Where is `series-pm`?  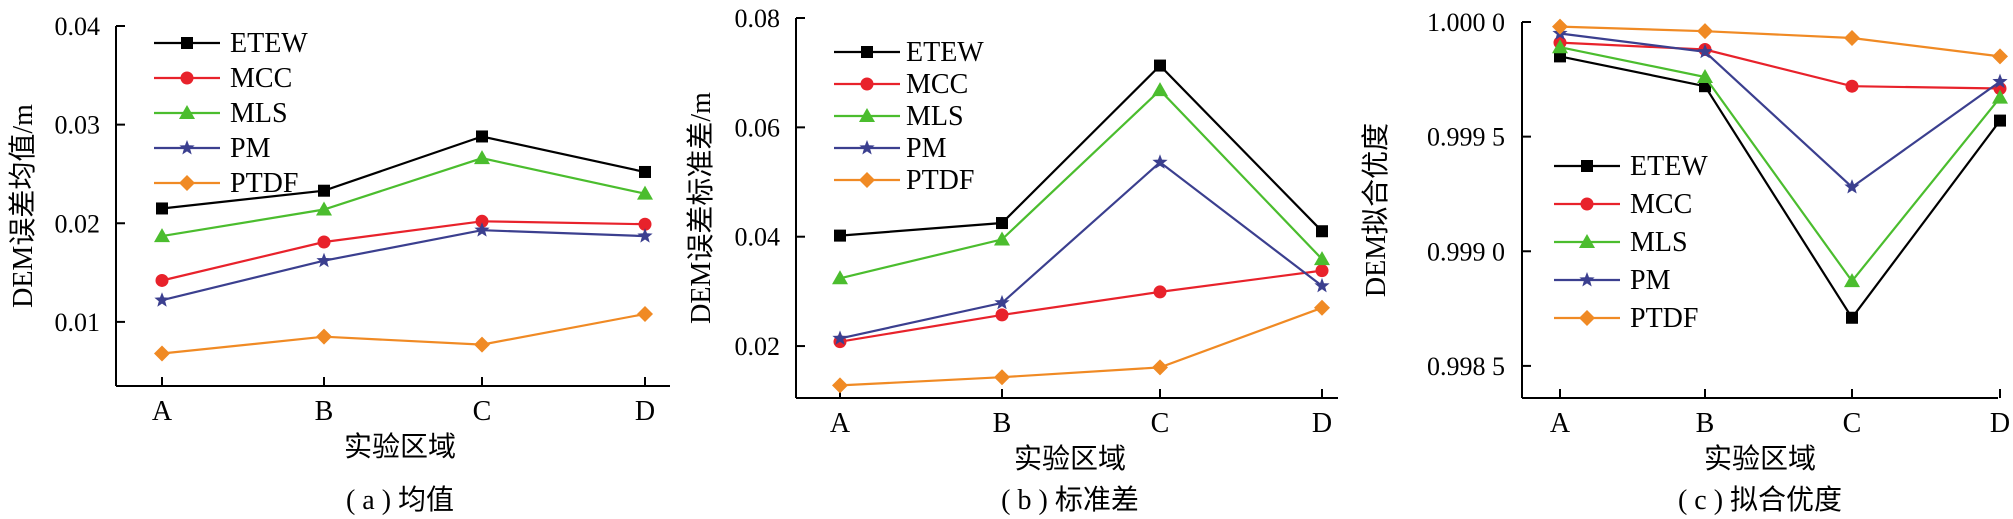
series-pm is located at coordinates (1780, 109).